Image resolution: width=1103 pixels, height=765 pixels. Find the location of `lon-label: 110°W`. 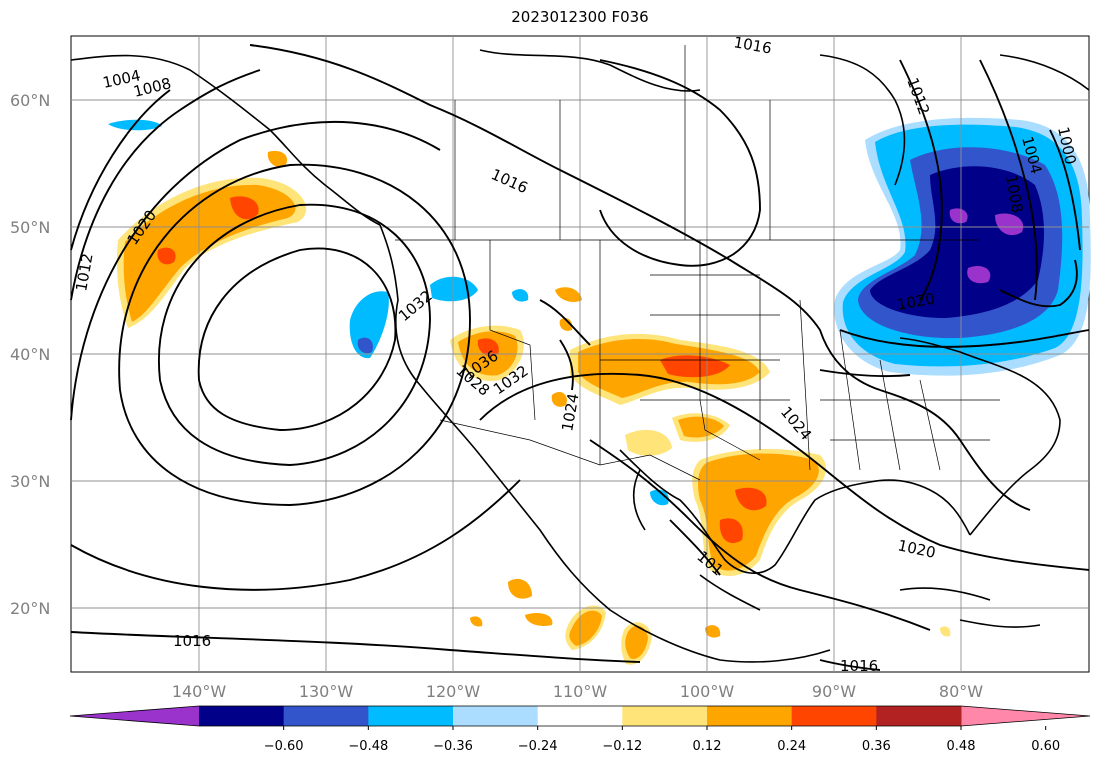

lon-label: 110°W is located at coordinates (580, 691).